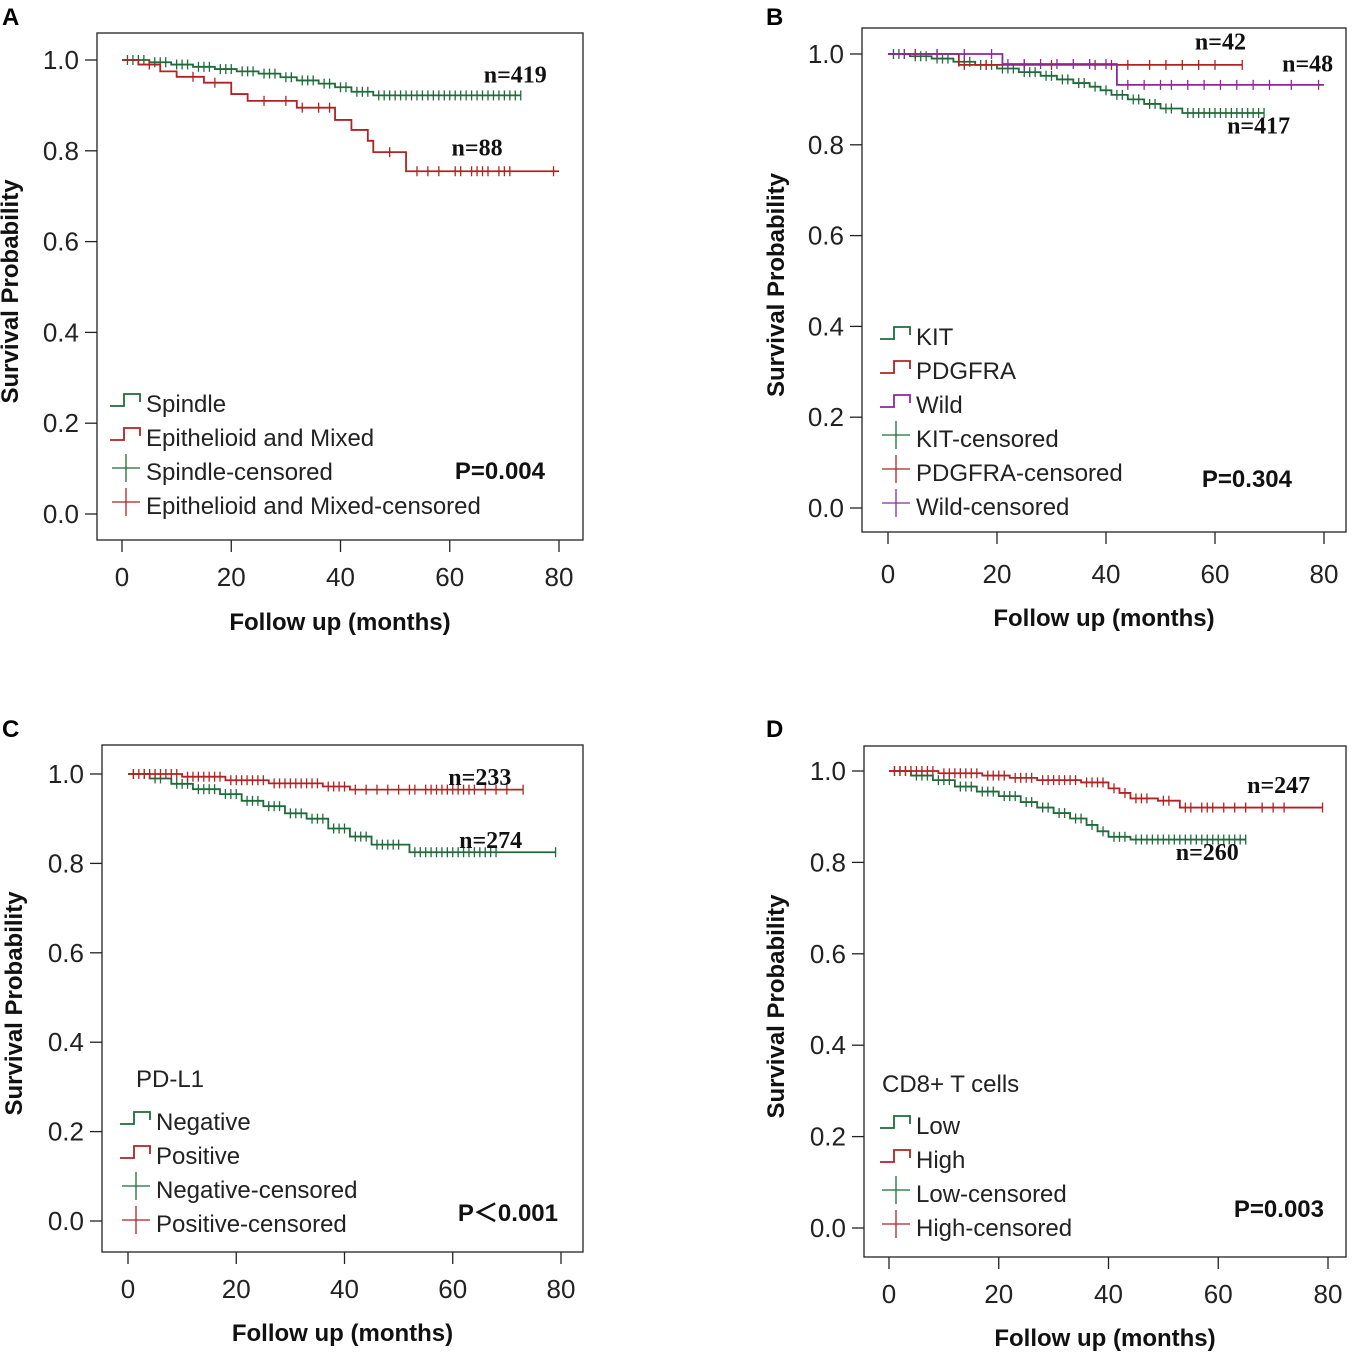 The image size is (1356, 1353). What do you see at coordinates (256, 1190) in the screenshot?
I see `panel-c-legend-label: Negative-censored` at bounding box center [256, 1190].